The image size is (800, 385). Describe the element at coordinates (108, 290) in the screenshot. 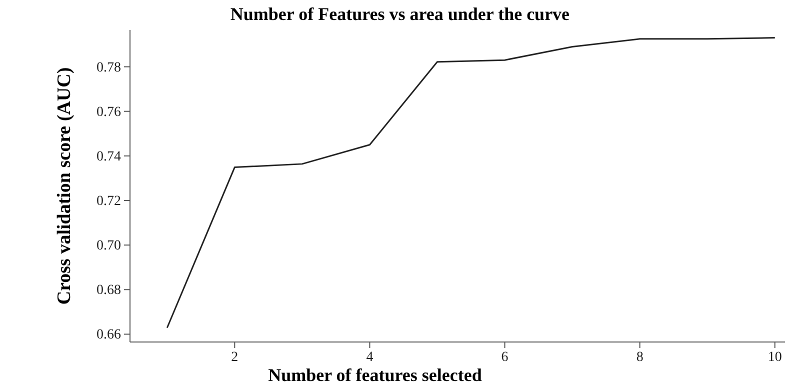

I see `y-tick-label: 0.68` at that location.